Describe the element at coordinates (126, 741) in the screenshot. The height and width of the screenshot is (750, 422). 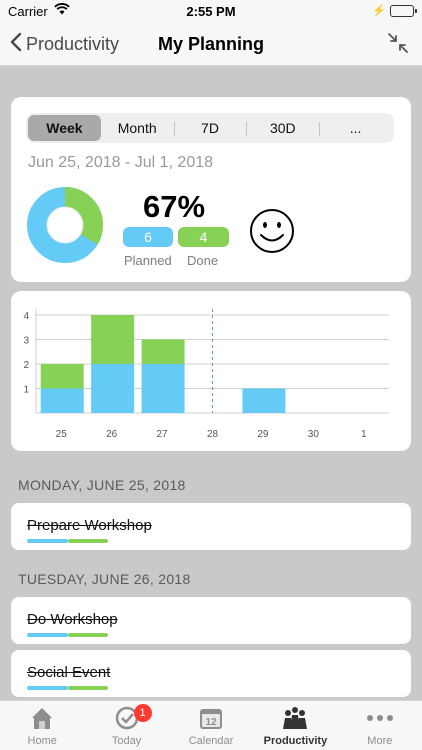
I see `tab-label: Today` at that location.